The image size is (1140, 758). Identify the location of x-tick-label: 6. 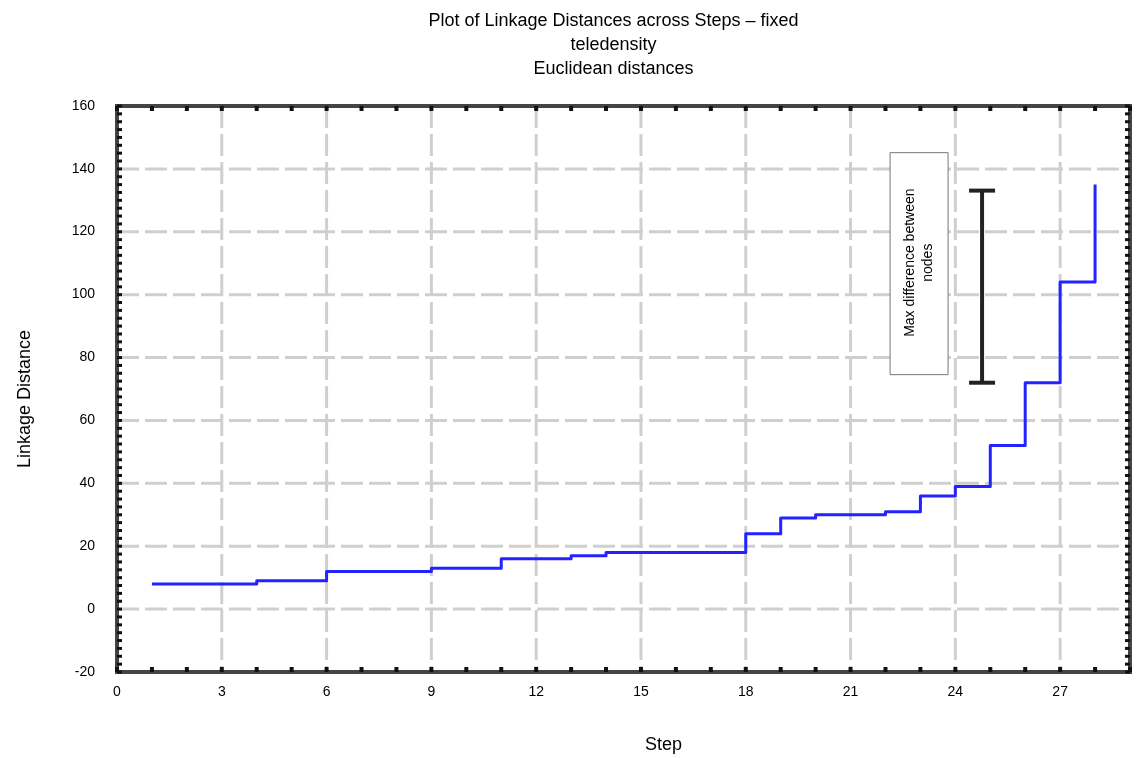
(326, 691).